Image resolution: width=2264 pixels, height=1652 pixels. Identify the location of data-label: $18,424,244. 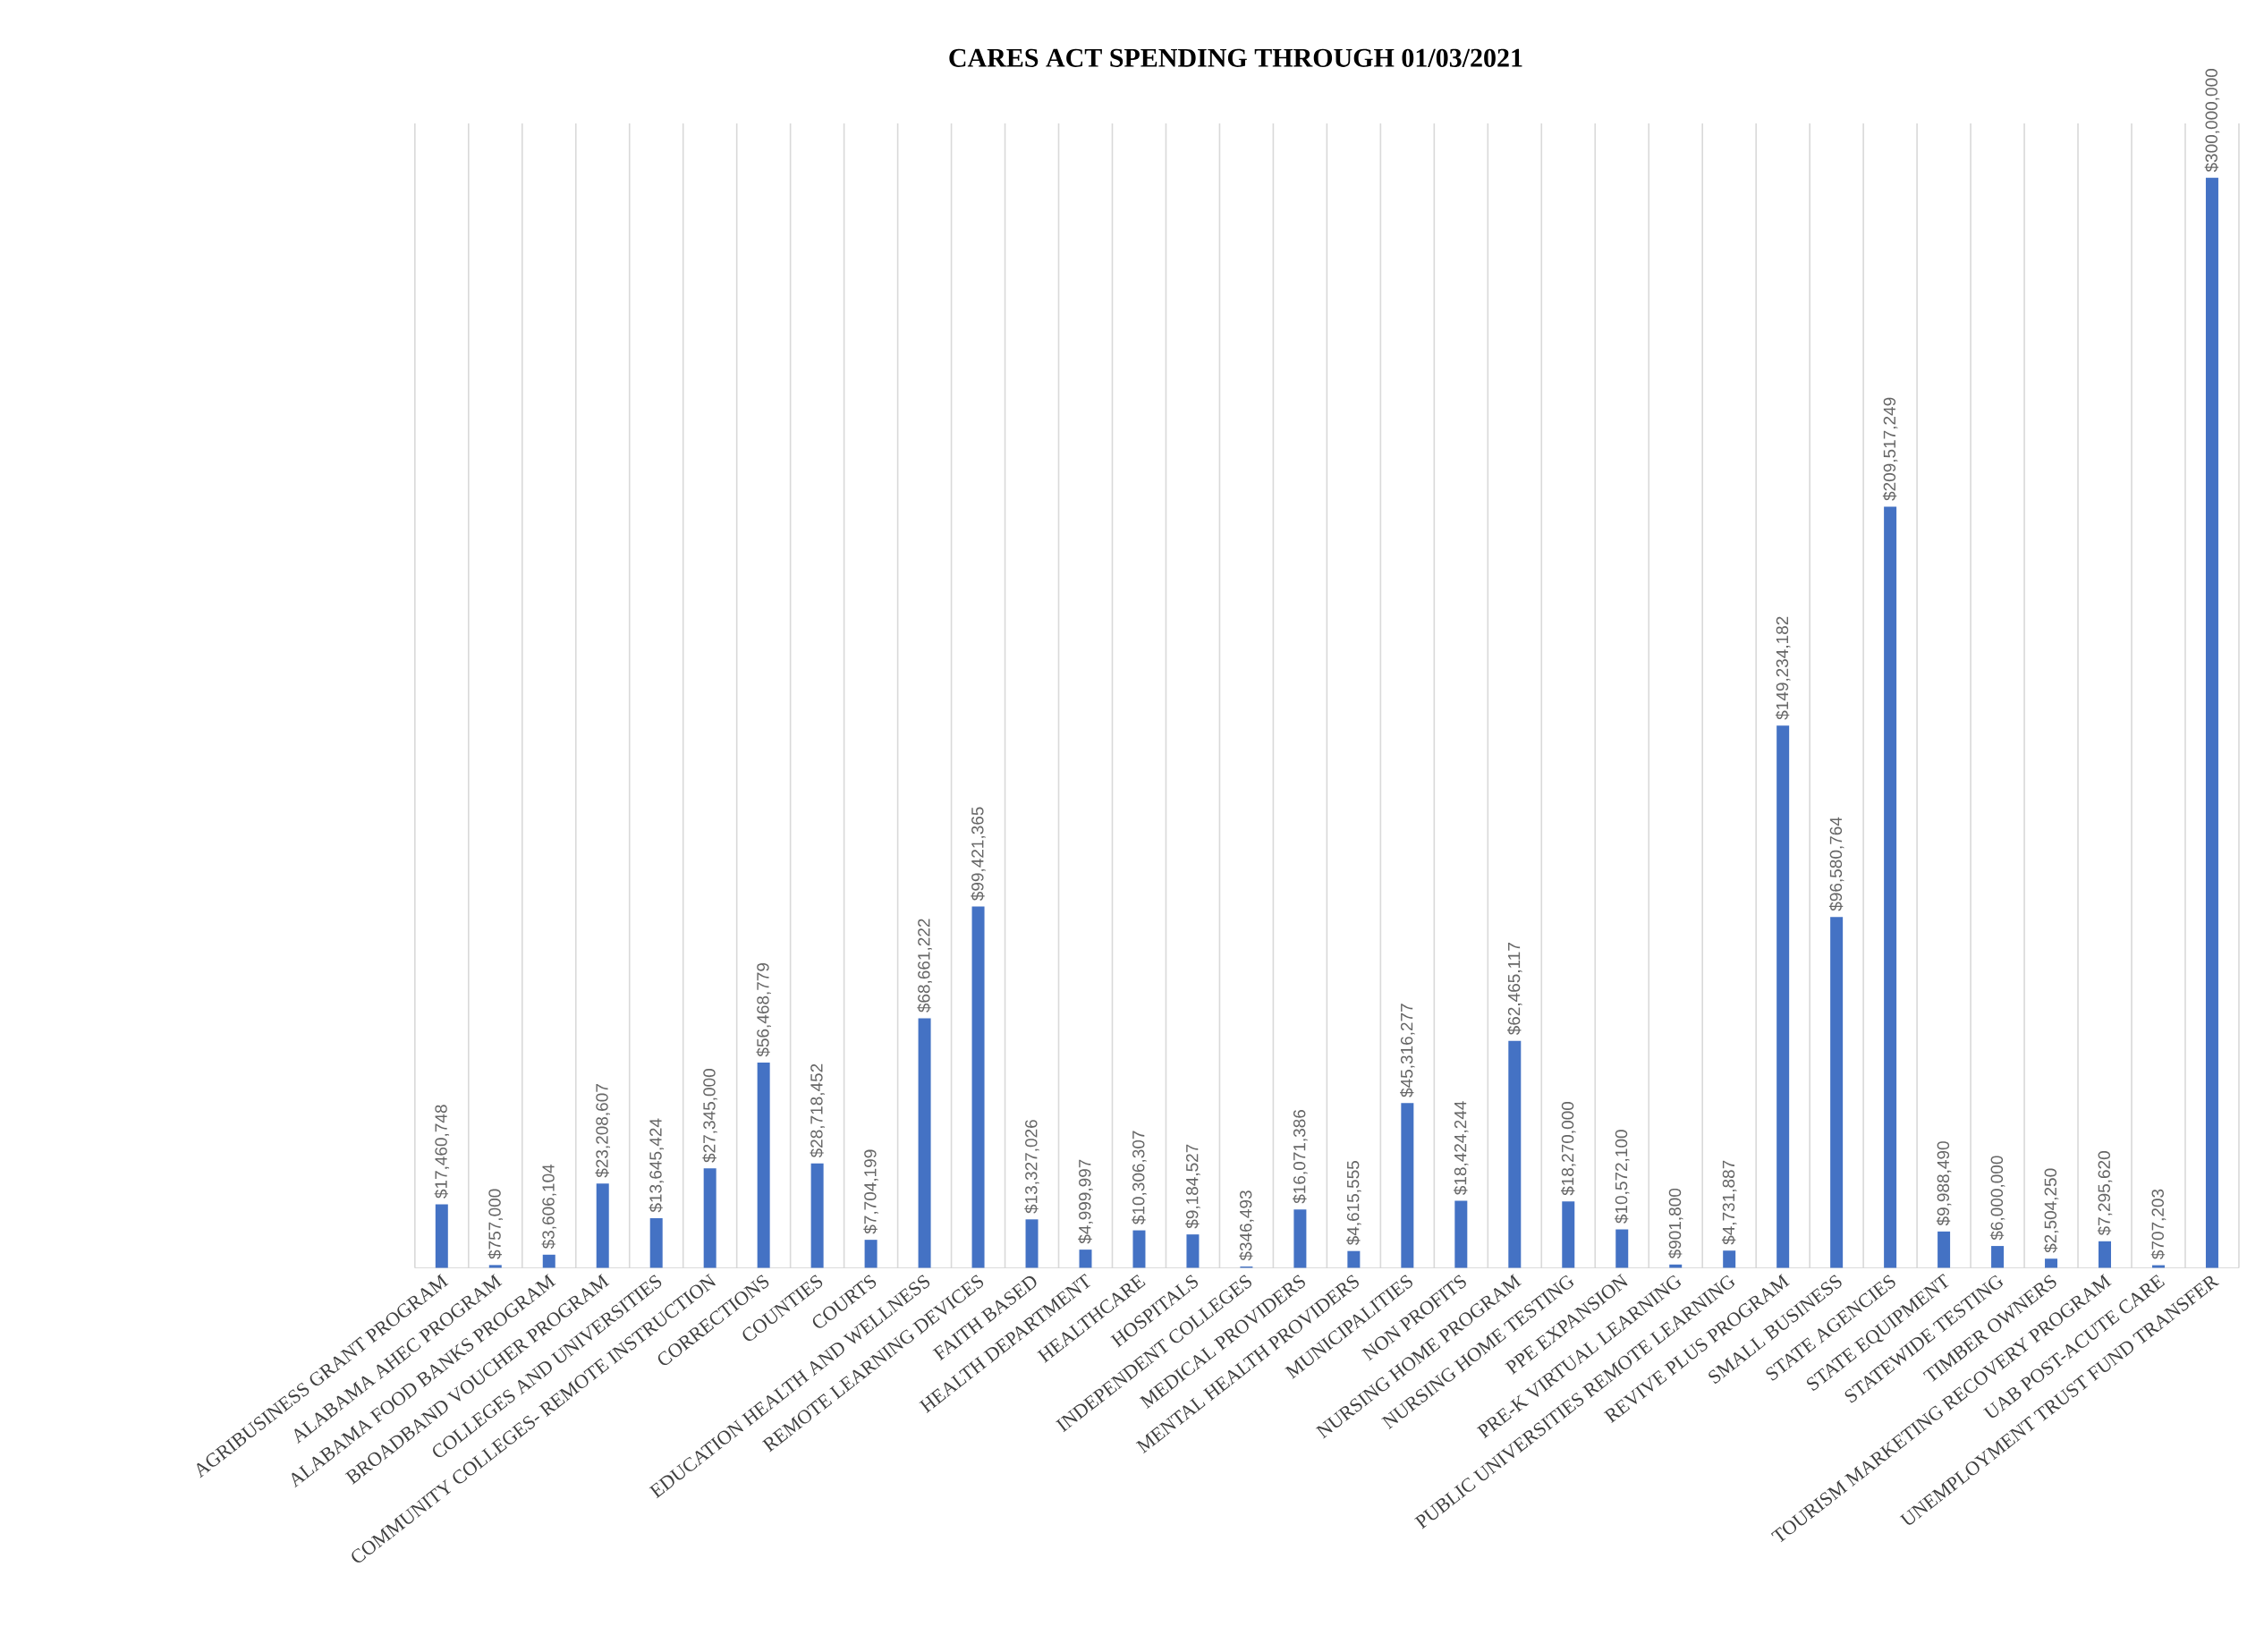
(1461, 1148).